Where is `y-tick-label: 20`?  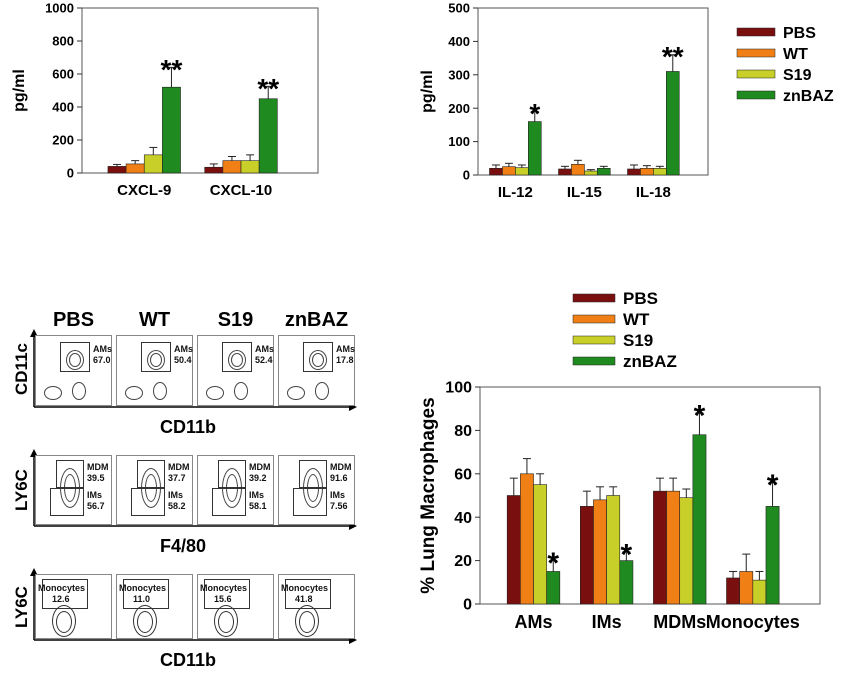
y-tick-label: 20 is located at coordinates (463, 561).